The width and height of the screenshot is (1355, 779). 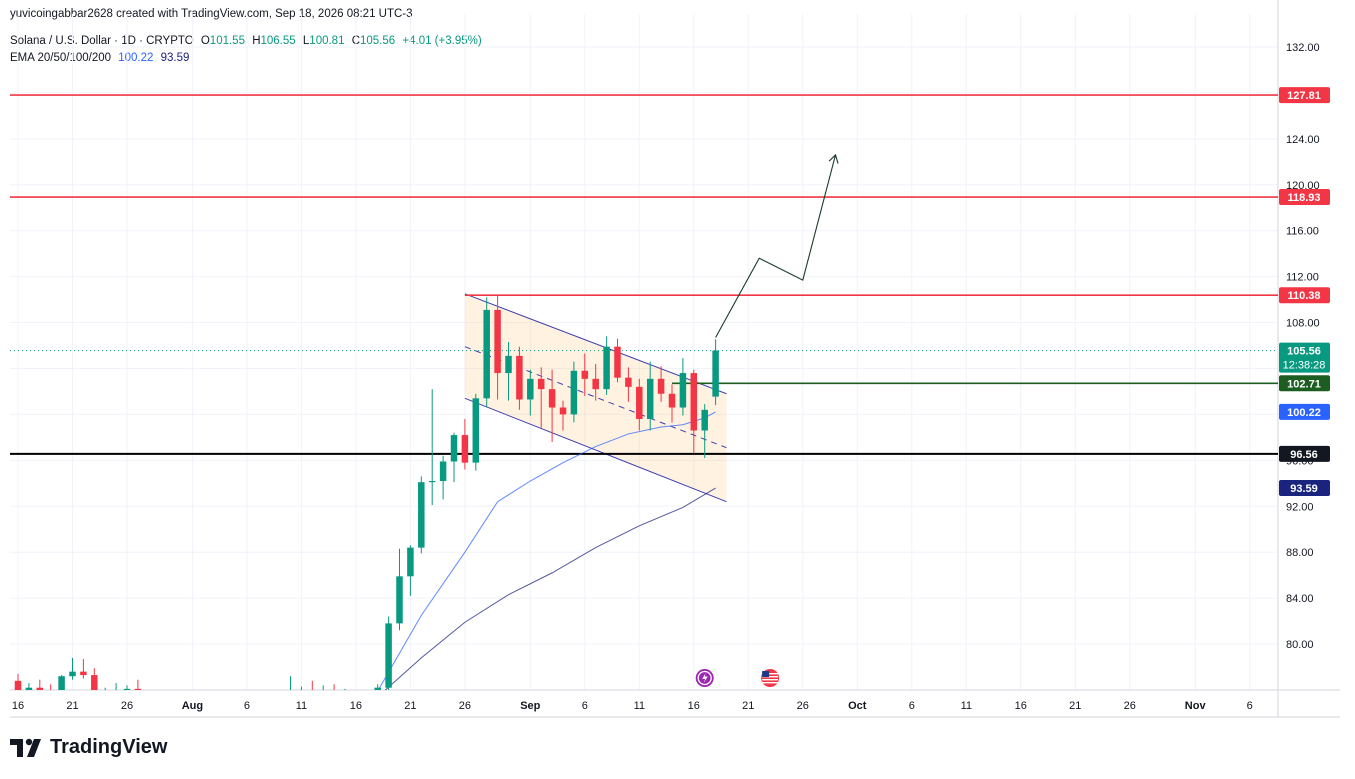 I want to click on price-badge: 110.38, so click(x=1304, y=295).